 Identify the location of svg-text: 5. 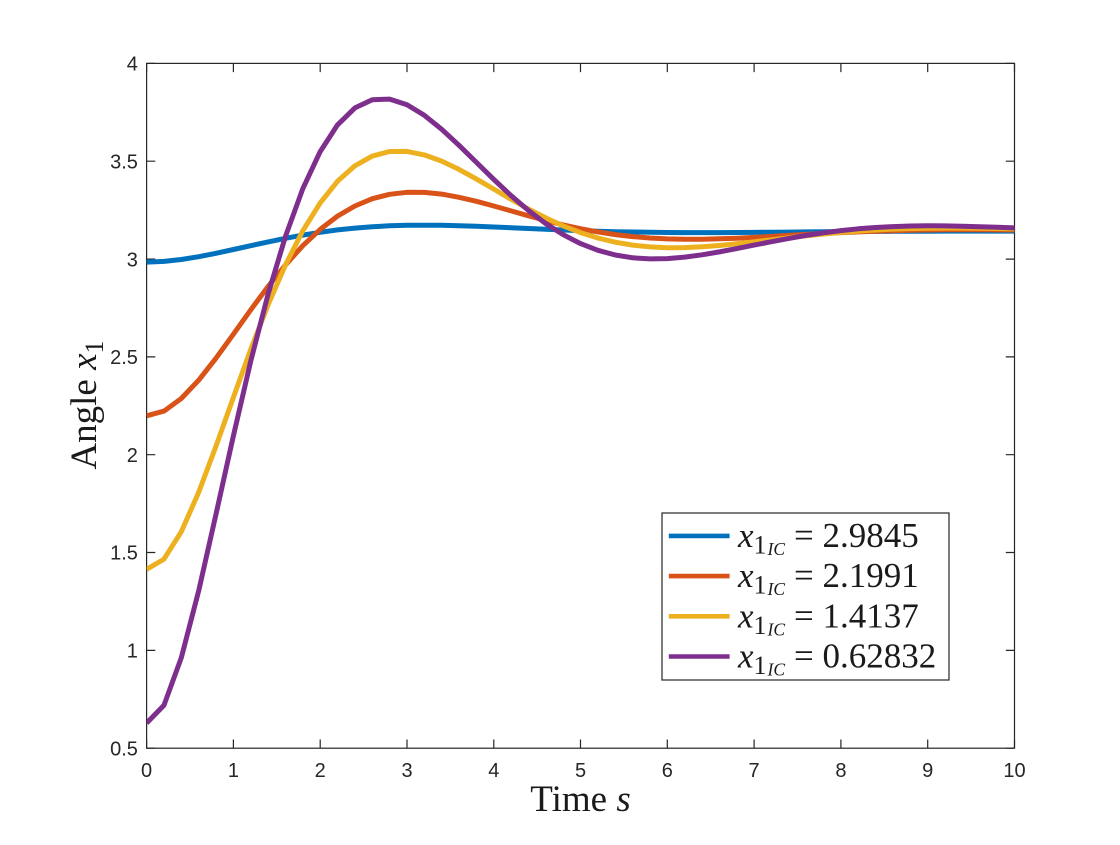
(580, 771).